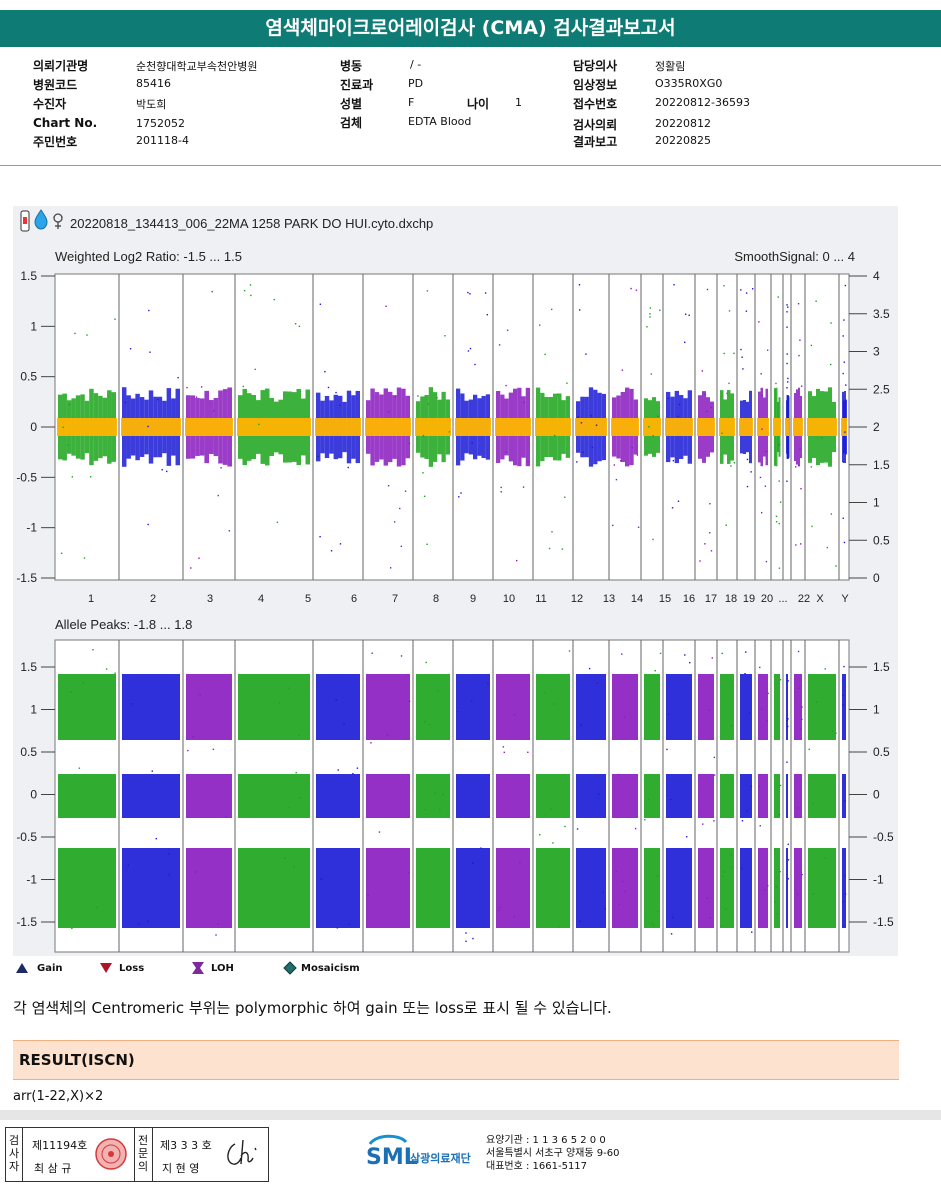 The height and width of the screenshot is (1191, 941). I want to click on bottom-right-tick-label: 0, so click(876, 795).